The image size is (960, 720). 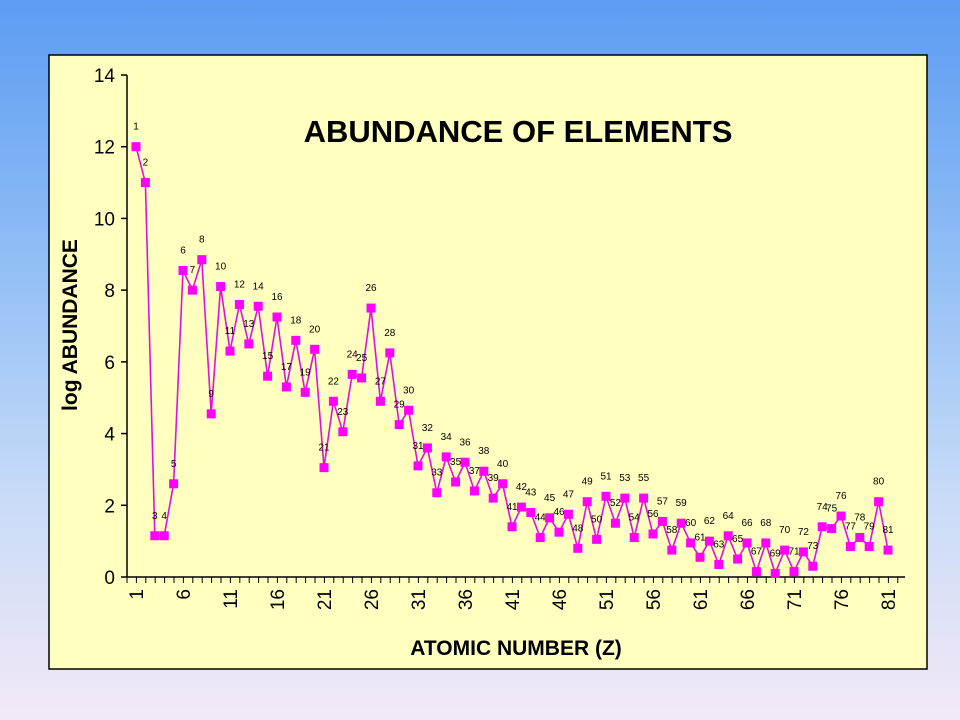 I want to click on data-label: 46, so click(x=559, y=512).